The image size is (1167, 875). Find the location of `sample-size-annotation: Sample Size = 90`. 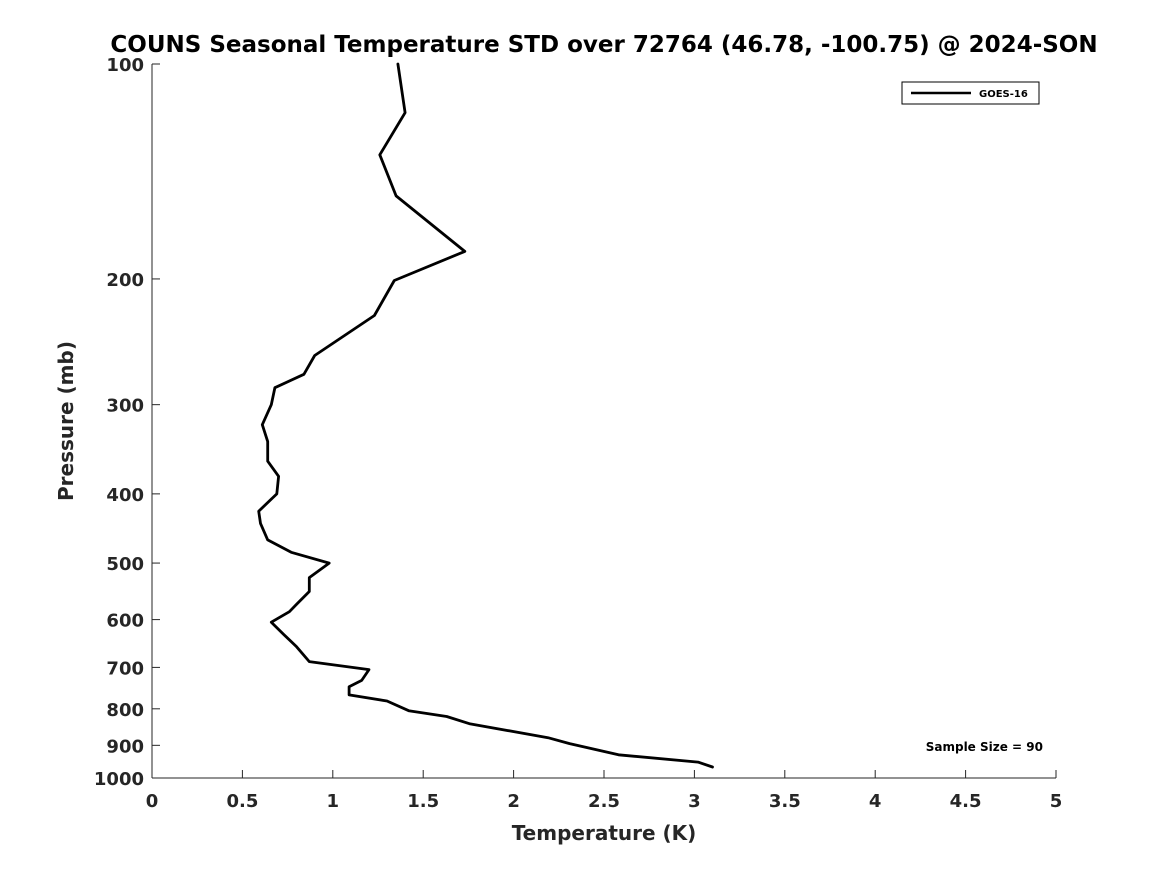

sample-size-annotation: Sample Size = 90 is located at coordinates (984, 747).